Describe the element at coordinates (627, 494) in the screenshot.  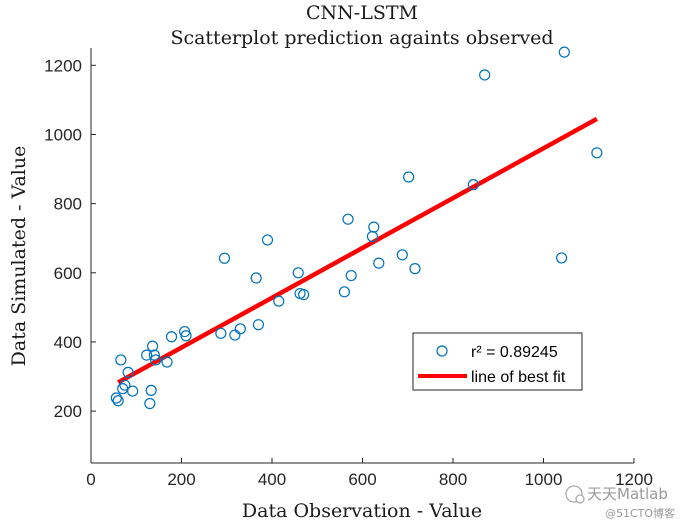
I see `watermark-brand: 天天Matlab` at that location.